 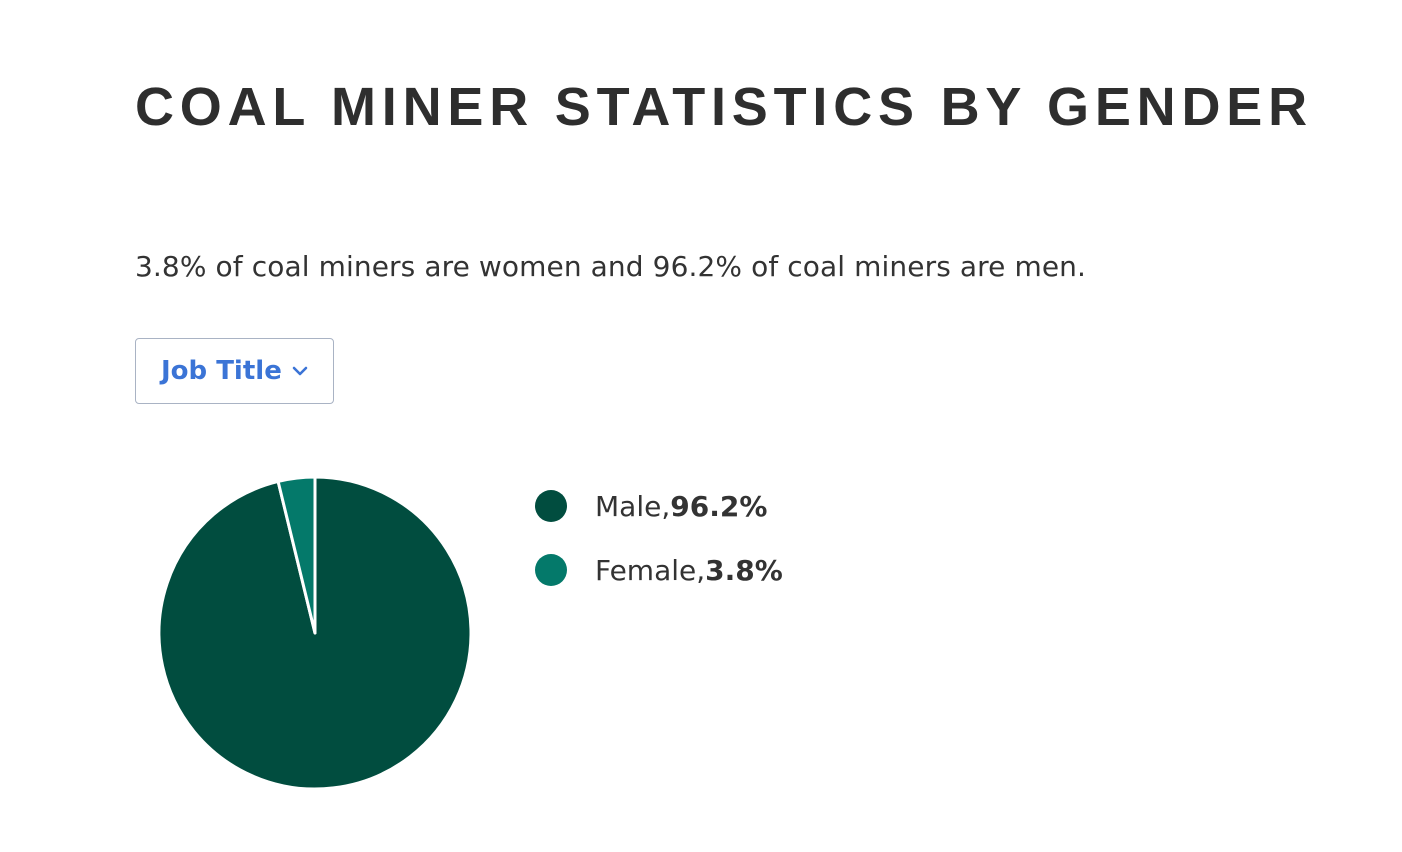 I want to click on legend-swatch-male, so click(x=551, y=506).